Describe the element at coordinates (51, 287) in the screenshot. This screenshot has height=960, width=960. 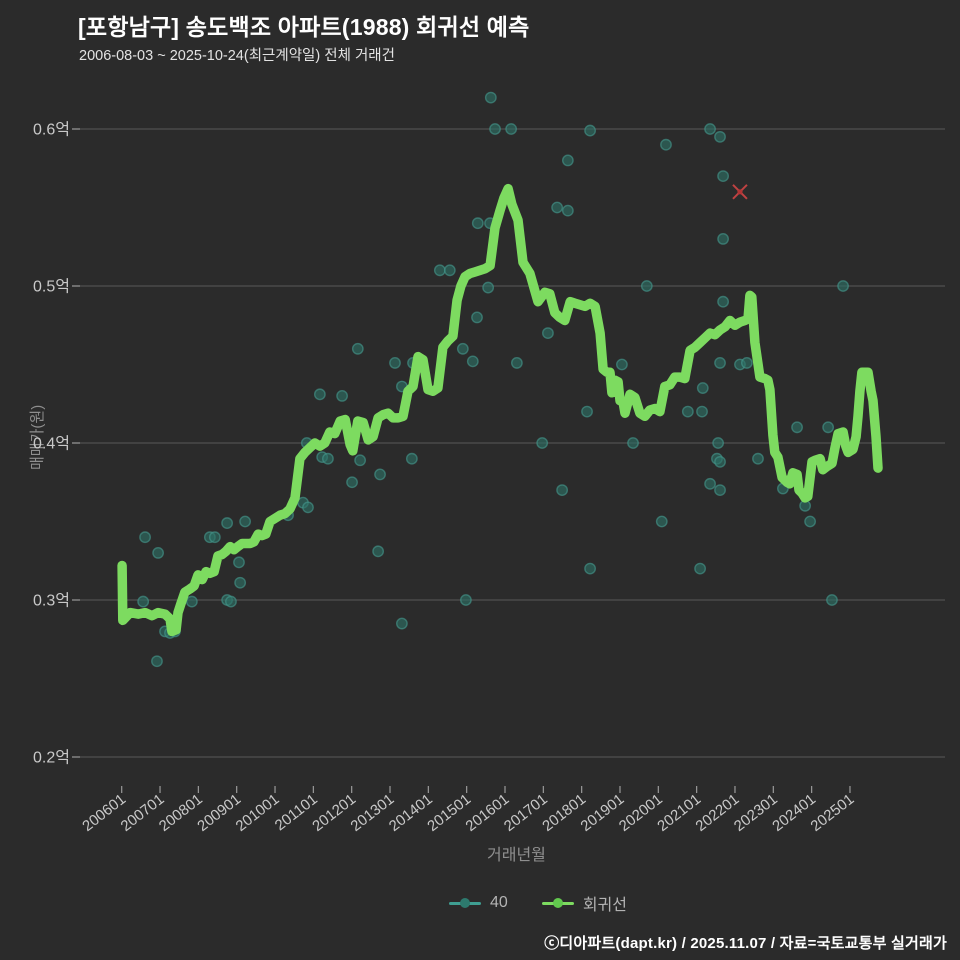
I see `y-tick-label: 0.5억` at that location.